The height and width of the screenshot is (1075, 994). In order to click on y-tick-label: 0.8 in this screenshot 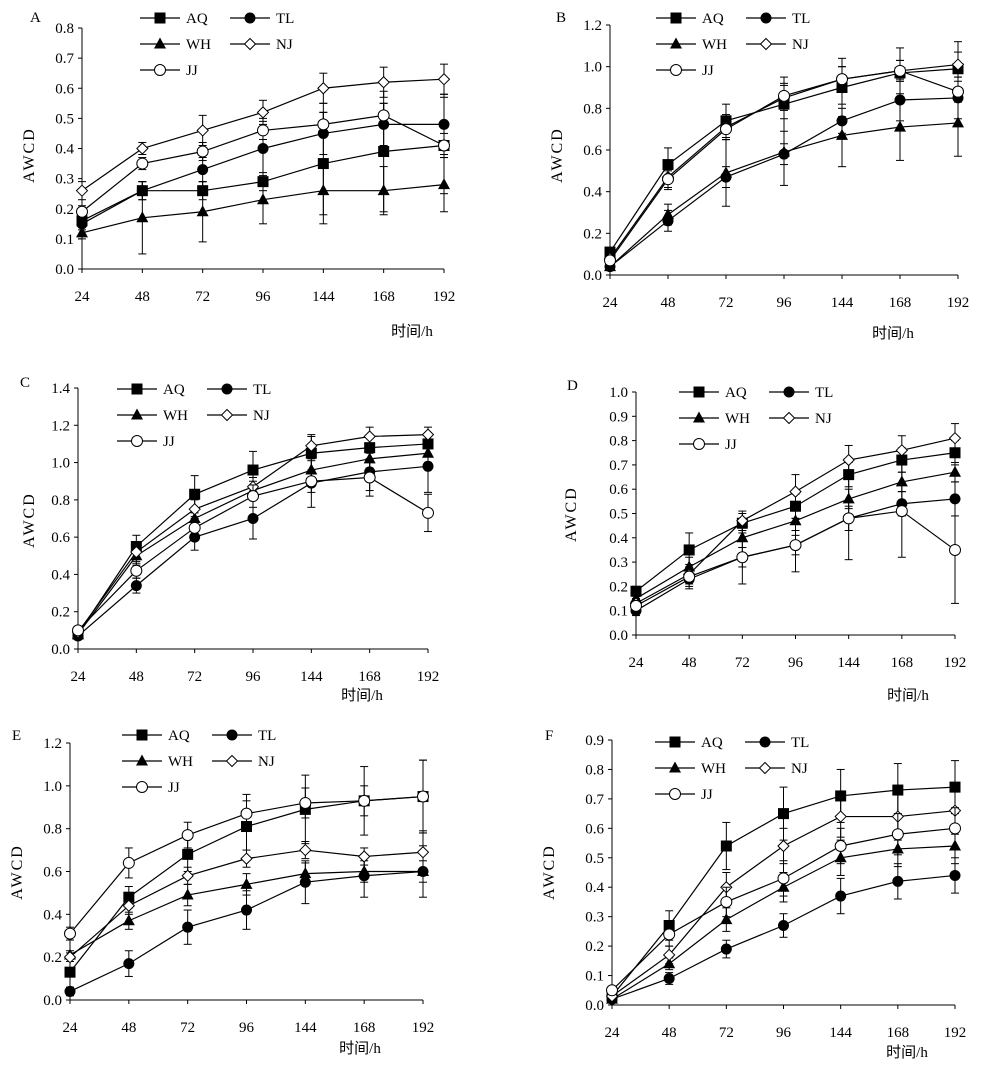, I will do `click(618, 442)`.